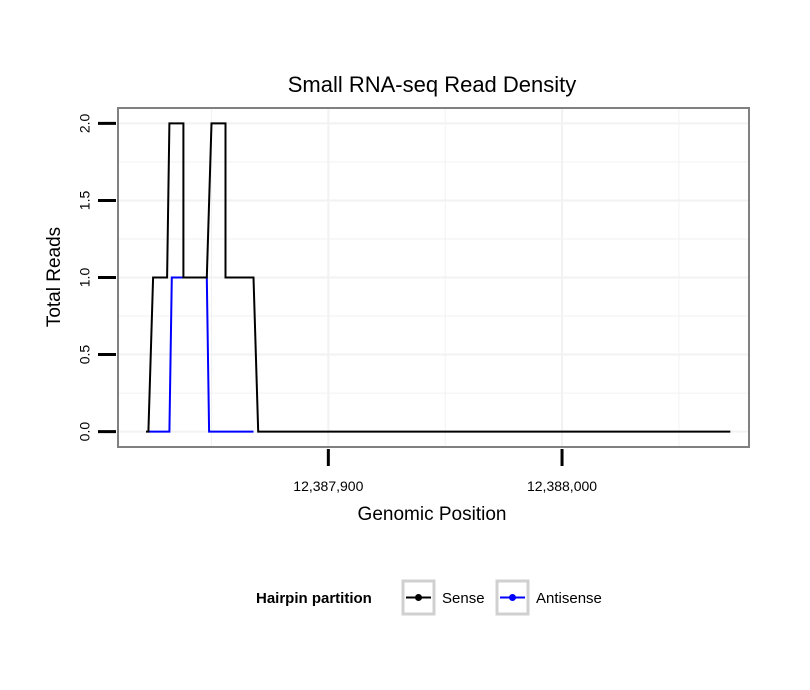 Image resolution: width=810 pixels, height=690 pixels. What do you see at coordinates (445, 471) in the screenshot?
I see `x-axis: 12,387,900 12,388,000` at bounding box center [445, 471].